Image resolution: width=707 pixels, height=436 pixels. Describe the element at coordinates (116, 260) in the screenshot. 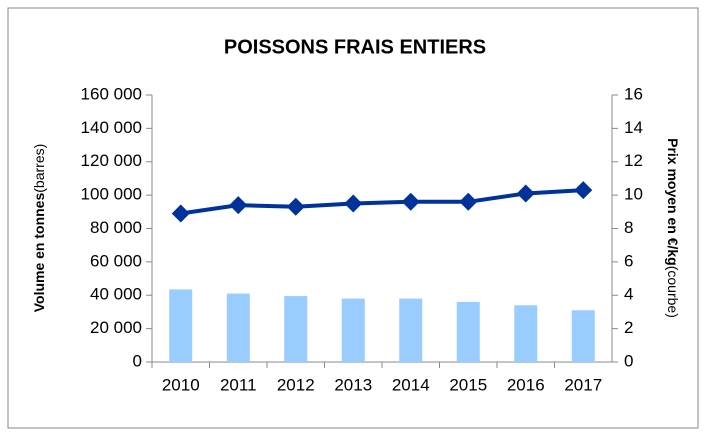

I see `y-tick-label: 60 000` at that location.